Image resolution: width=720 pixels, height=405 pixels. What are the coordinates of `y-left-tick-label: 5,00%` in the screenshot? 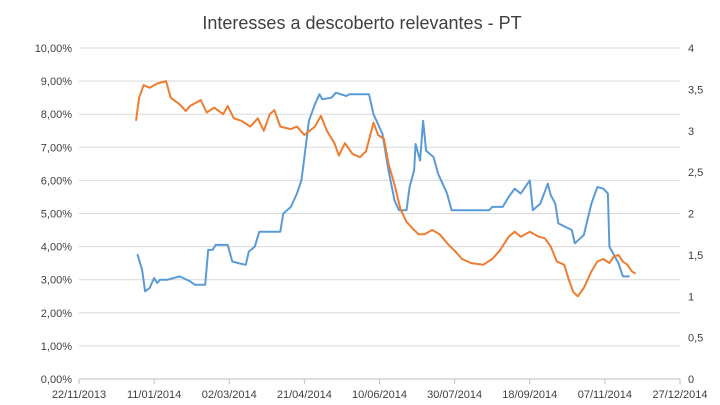 It's located at (56, 215).